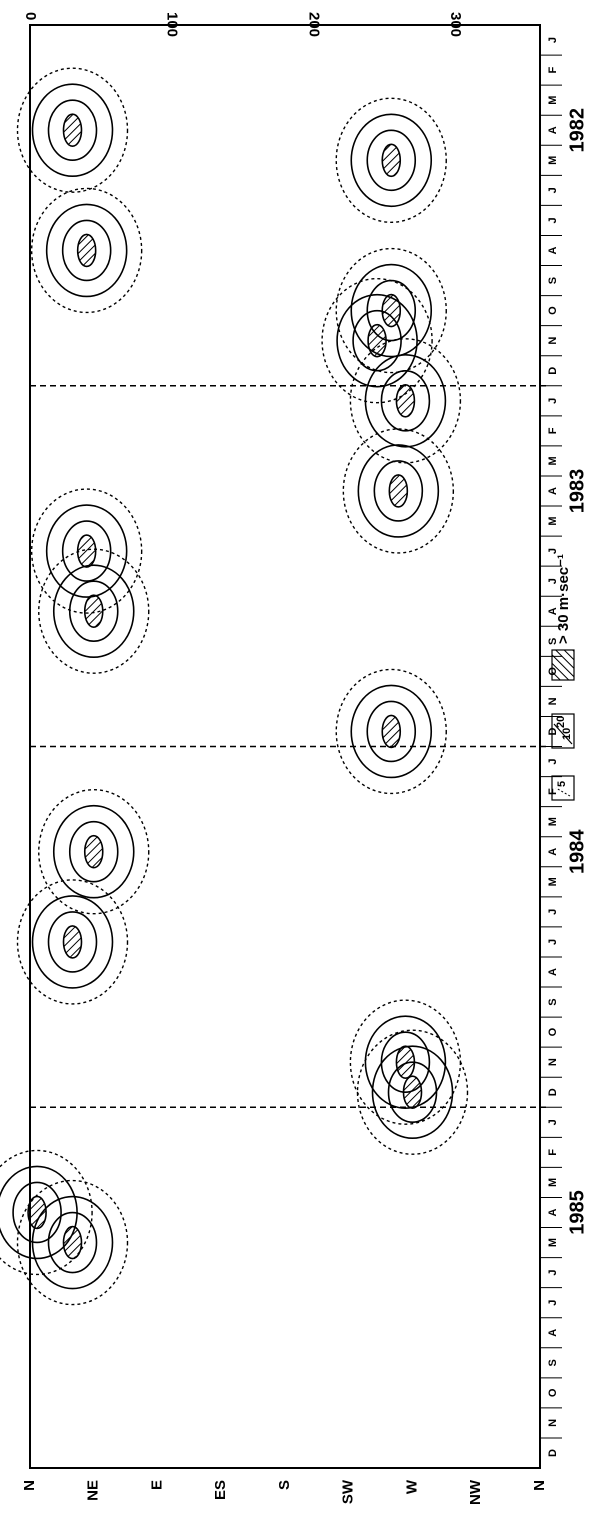 This screenshot has height=1533, width=595. What do you see at coordinates (553, 701) in the screenshot?
I see `month-label-22: N` at bounding box center [553, 701].